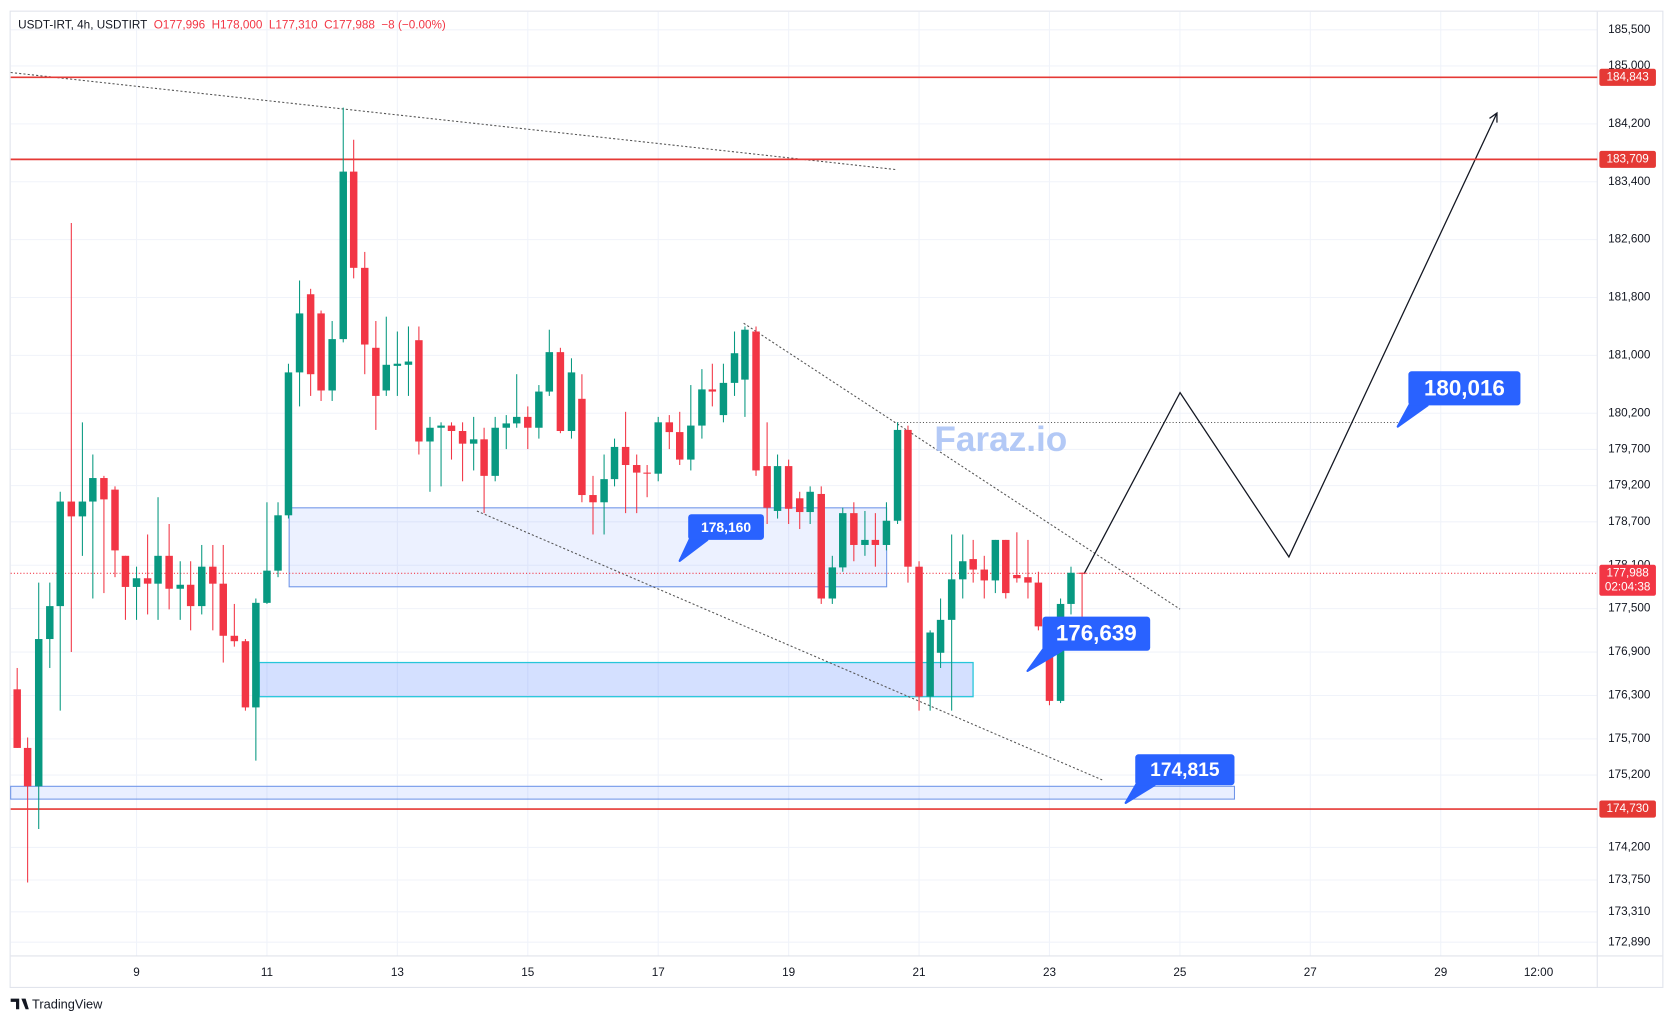 This screenshot has height=1021, width=1673. I want to click on y-tick-label: 173,750, so click(1629, 879).